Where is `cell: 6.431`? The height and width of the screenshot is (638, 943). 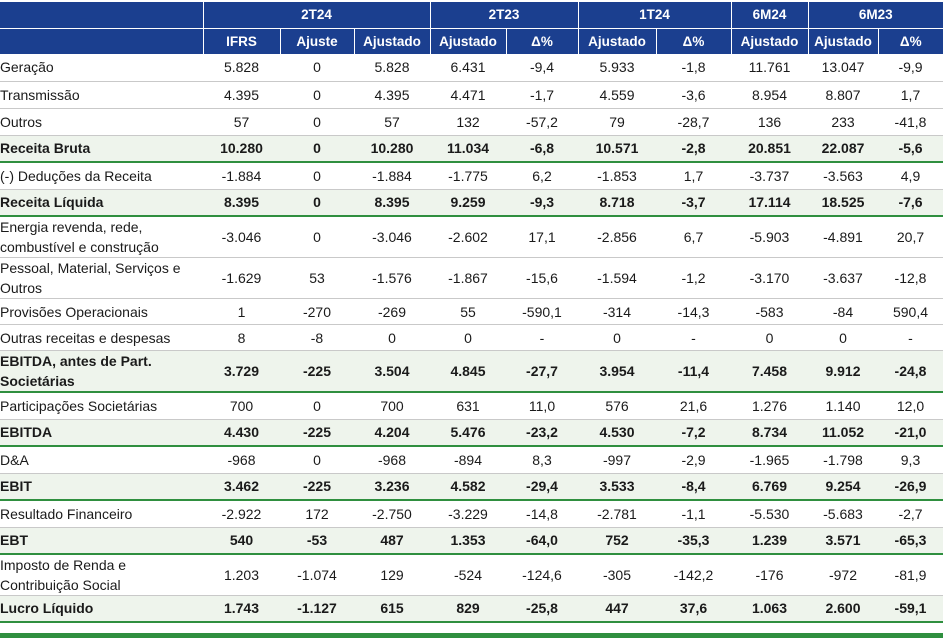
cell: 6.431 is located at coordinates (468, 68).